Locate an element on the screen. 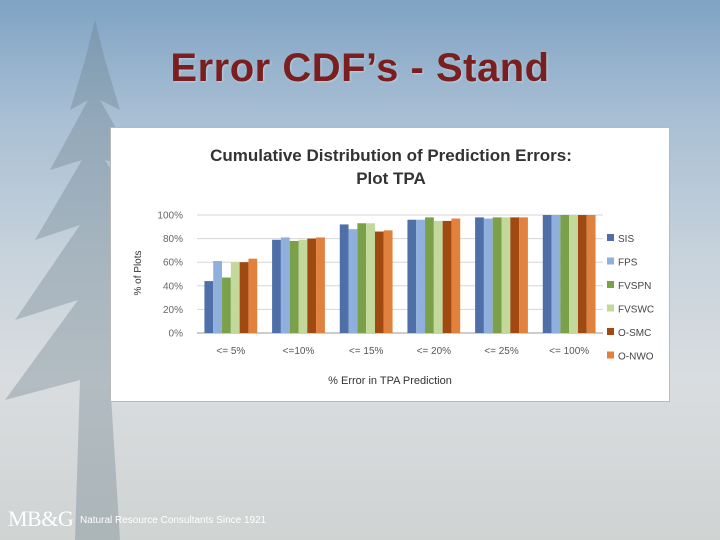 Image resolution: width=720 pixels, height=540 pixels. y-tick-label: 100% is located at coordinates (170, 216).